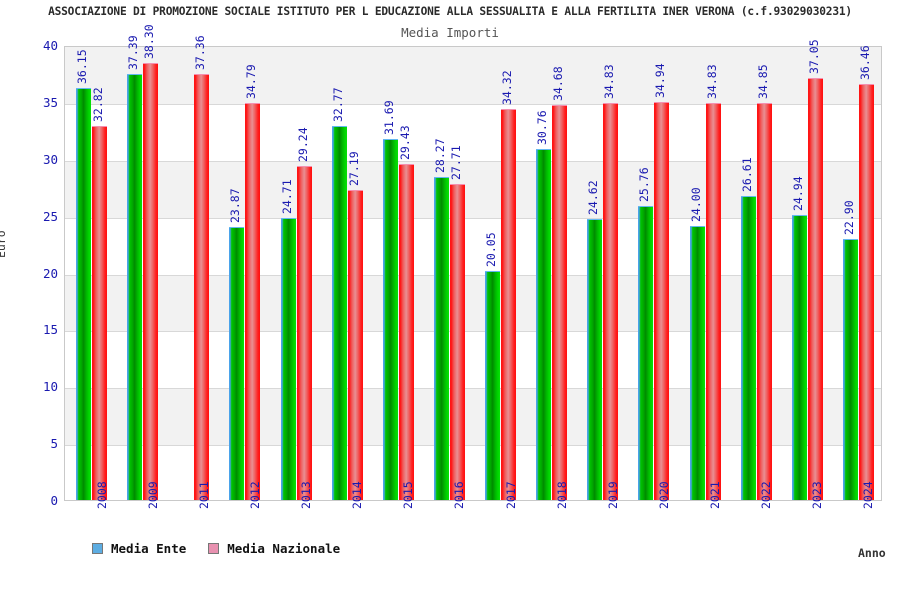 The height and width of the screenshot is (600, 900). I want to click on bar-group: 26.61 34.85, so click(755, 273).